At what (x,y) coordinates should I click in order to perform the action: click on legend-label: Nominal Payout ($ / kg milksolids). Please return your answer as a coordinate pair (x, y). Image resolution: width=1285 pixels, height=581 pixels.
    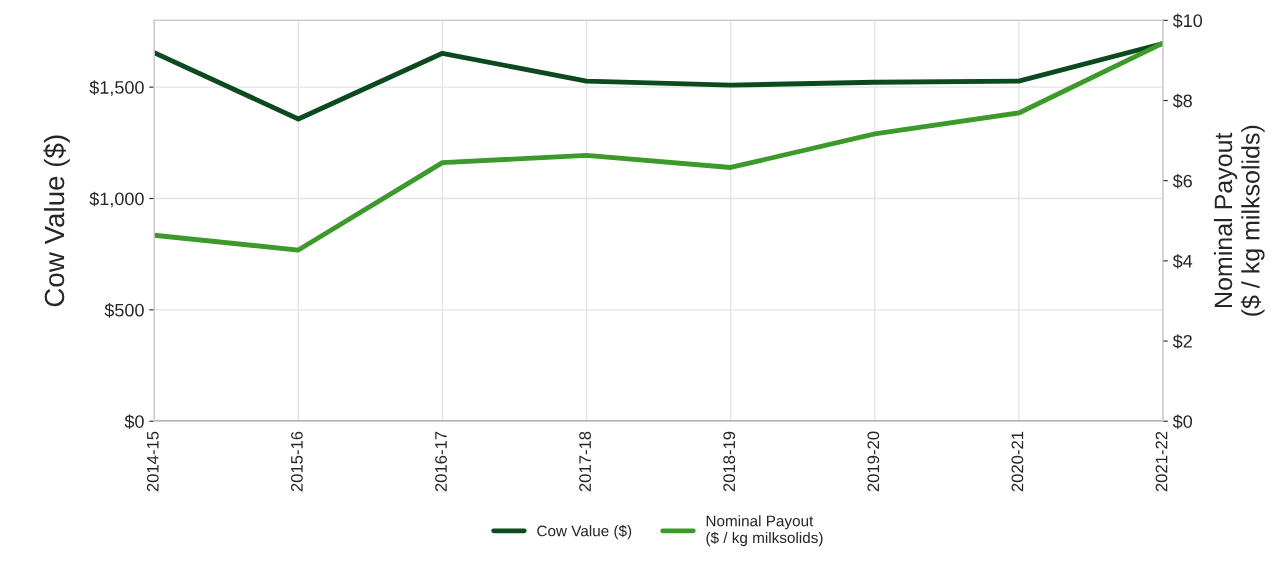
    Looking at the image, I should click on (764, 531).